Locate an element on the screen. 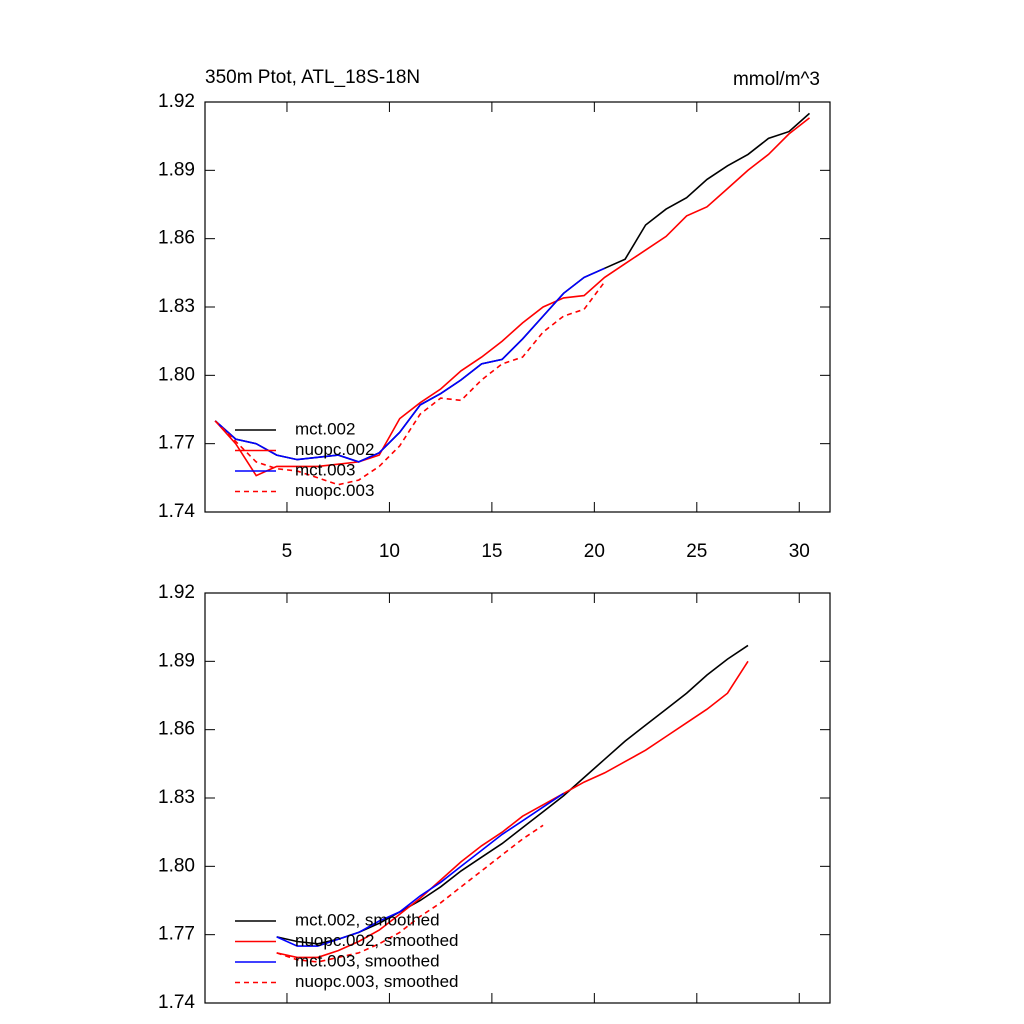 The image size is (1024, 1024). x-tick-label: 10 is located at coordinates (389, 551).